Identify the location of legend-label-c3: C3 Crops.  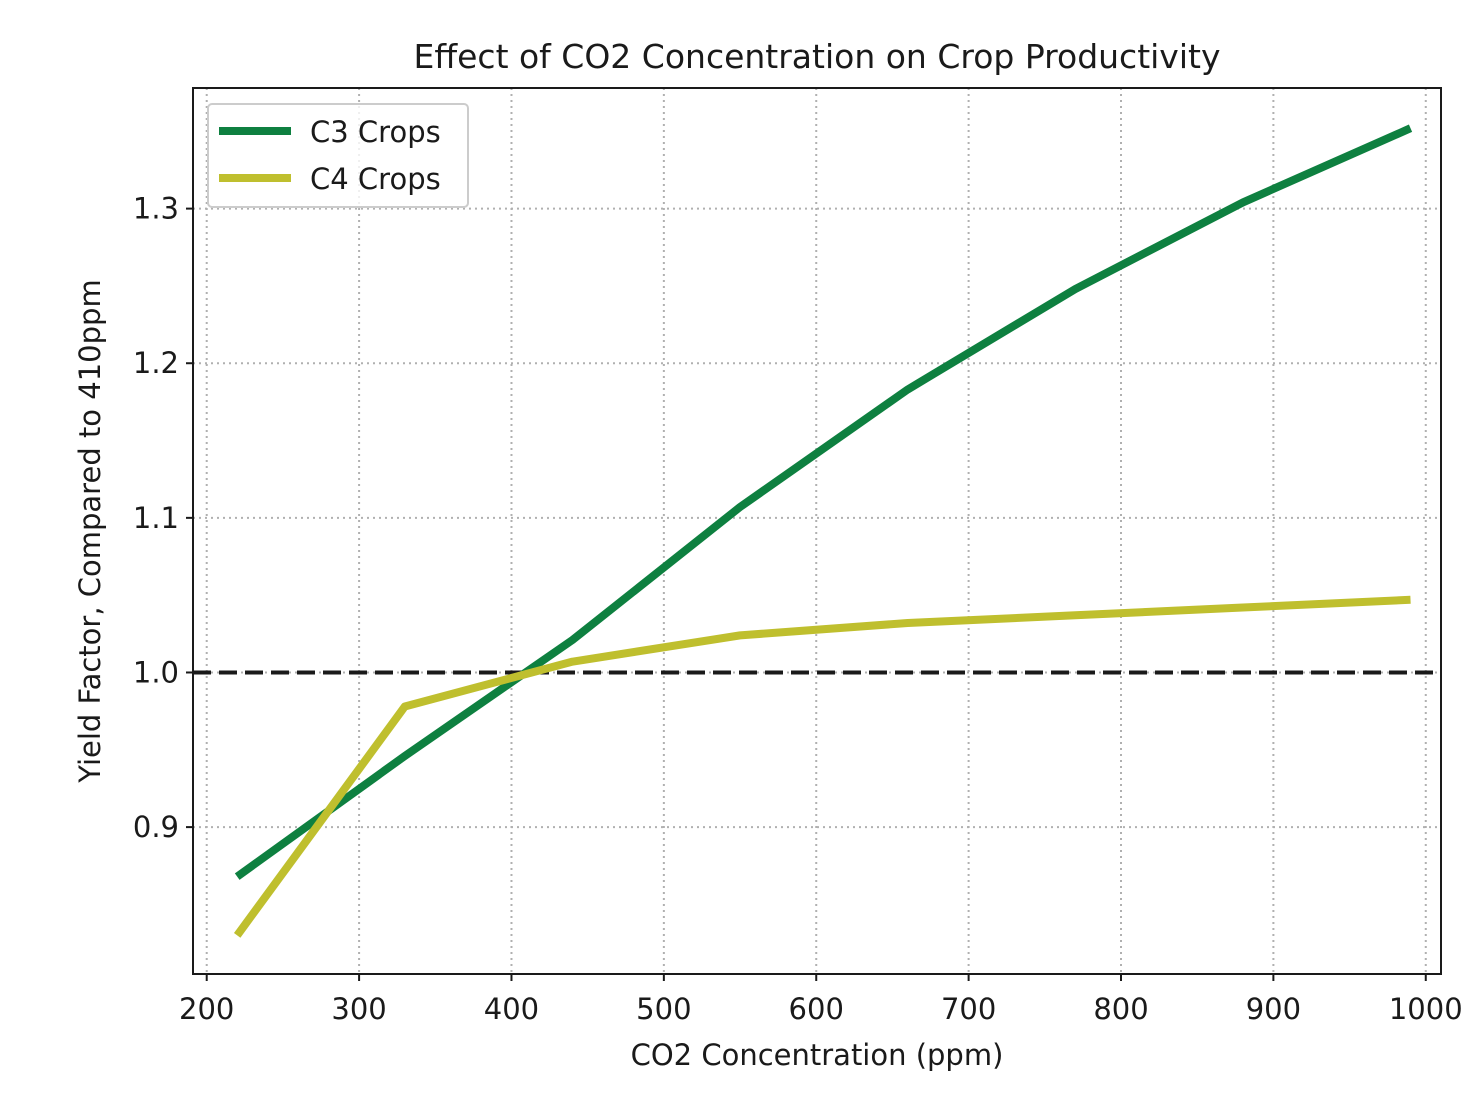
(375, 132).